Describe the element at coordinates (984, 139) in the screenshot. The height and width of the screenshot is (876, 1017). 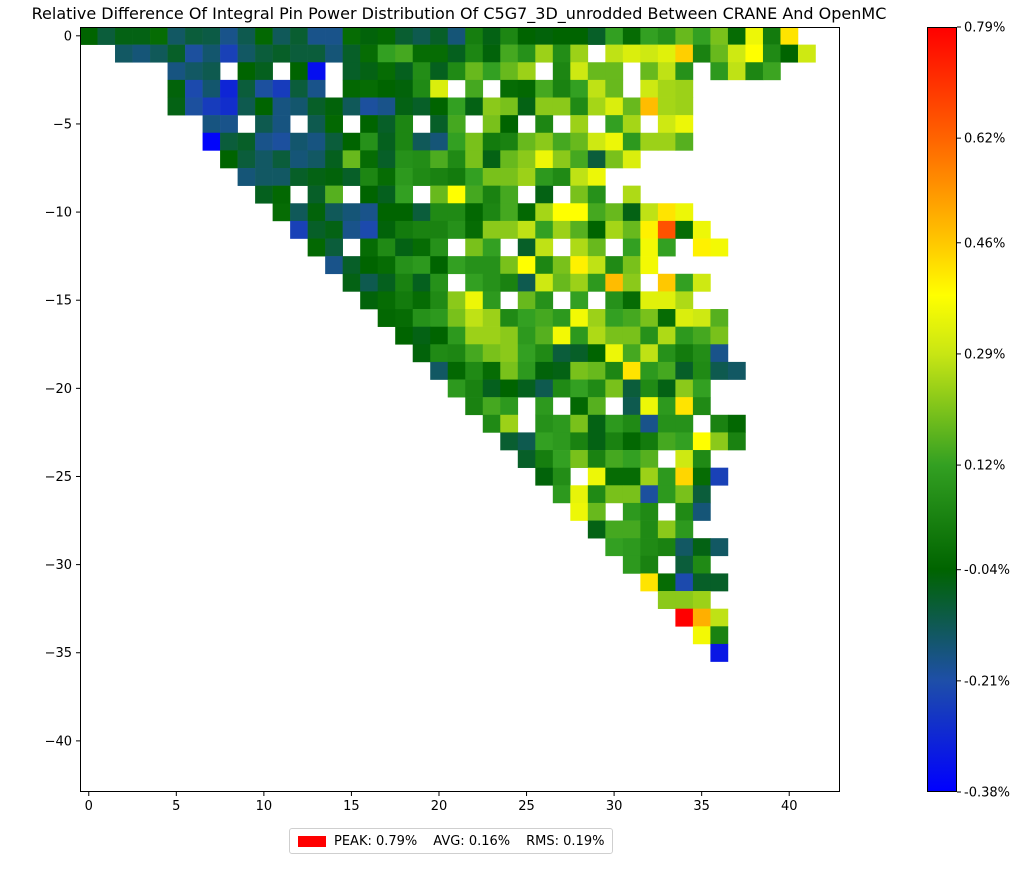
I see `colorbar-tick-label: 0.62%` at that location.